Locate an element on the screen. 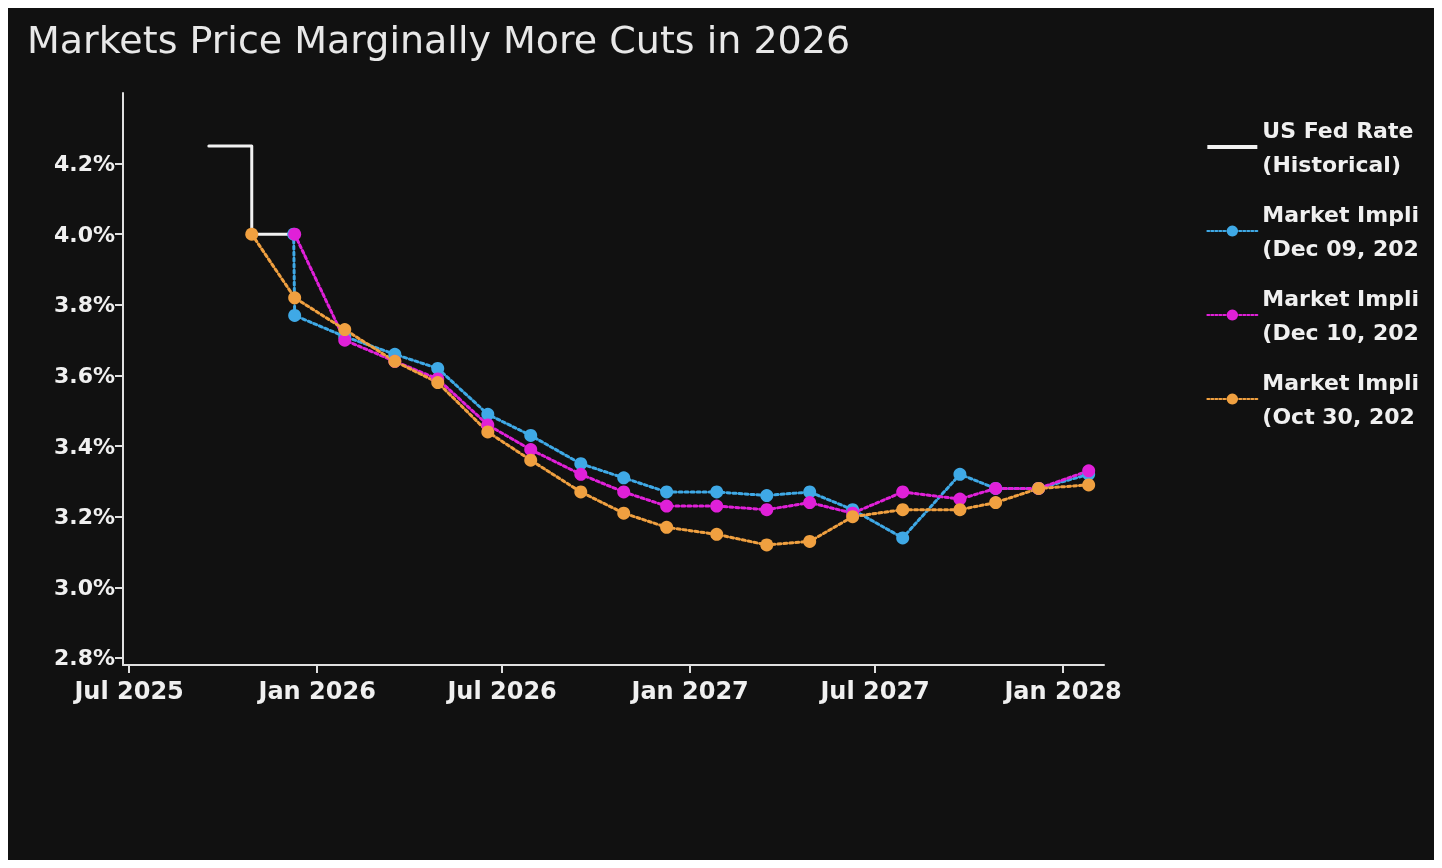  x-tick-label: Jan 2027 is located at coordinates (689, 691).